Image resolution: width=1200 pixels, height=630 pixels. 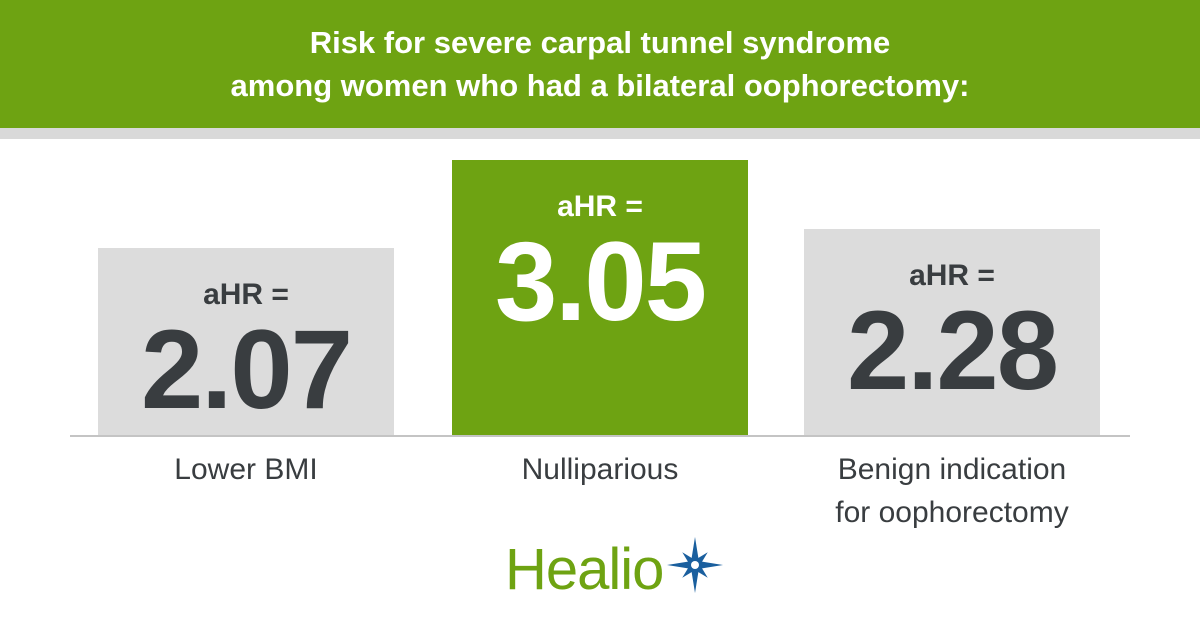 I want to click on bar-2-value-label: 3.05, so click(x=601, y=281).